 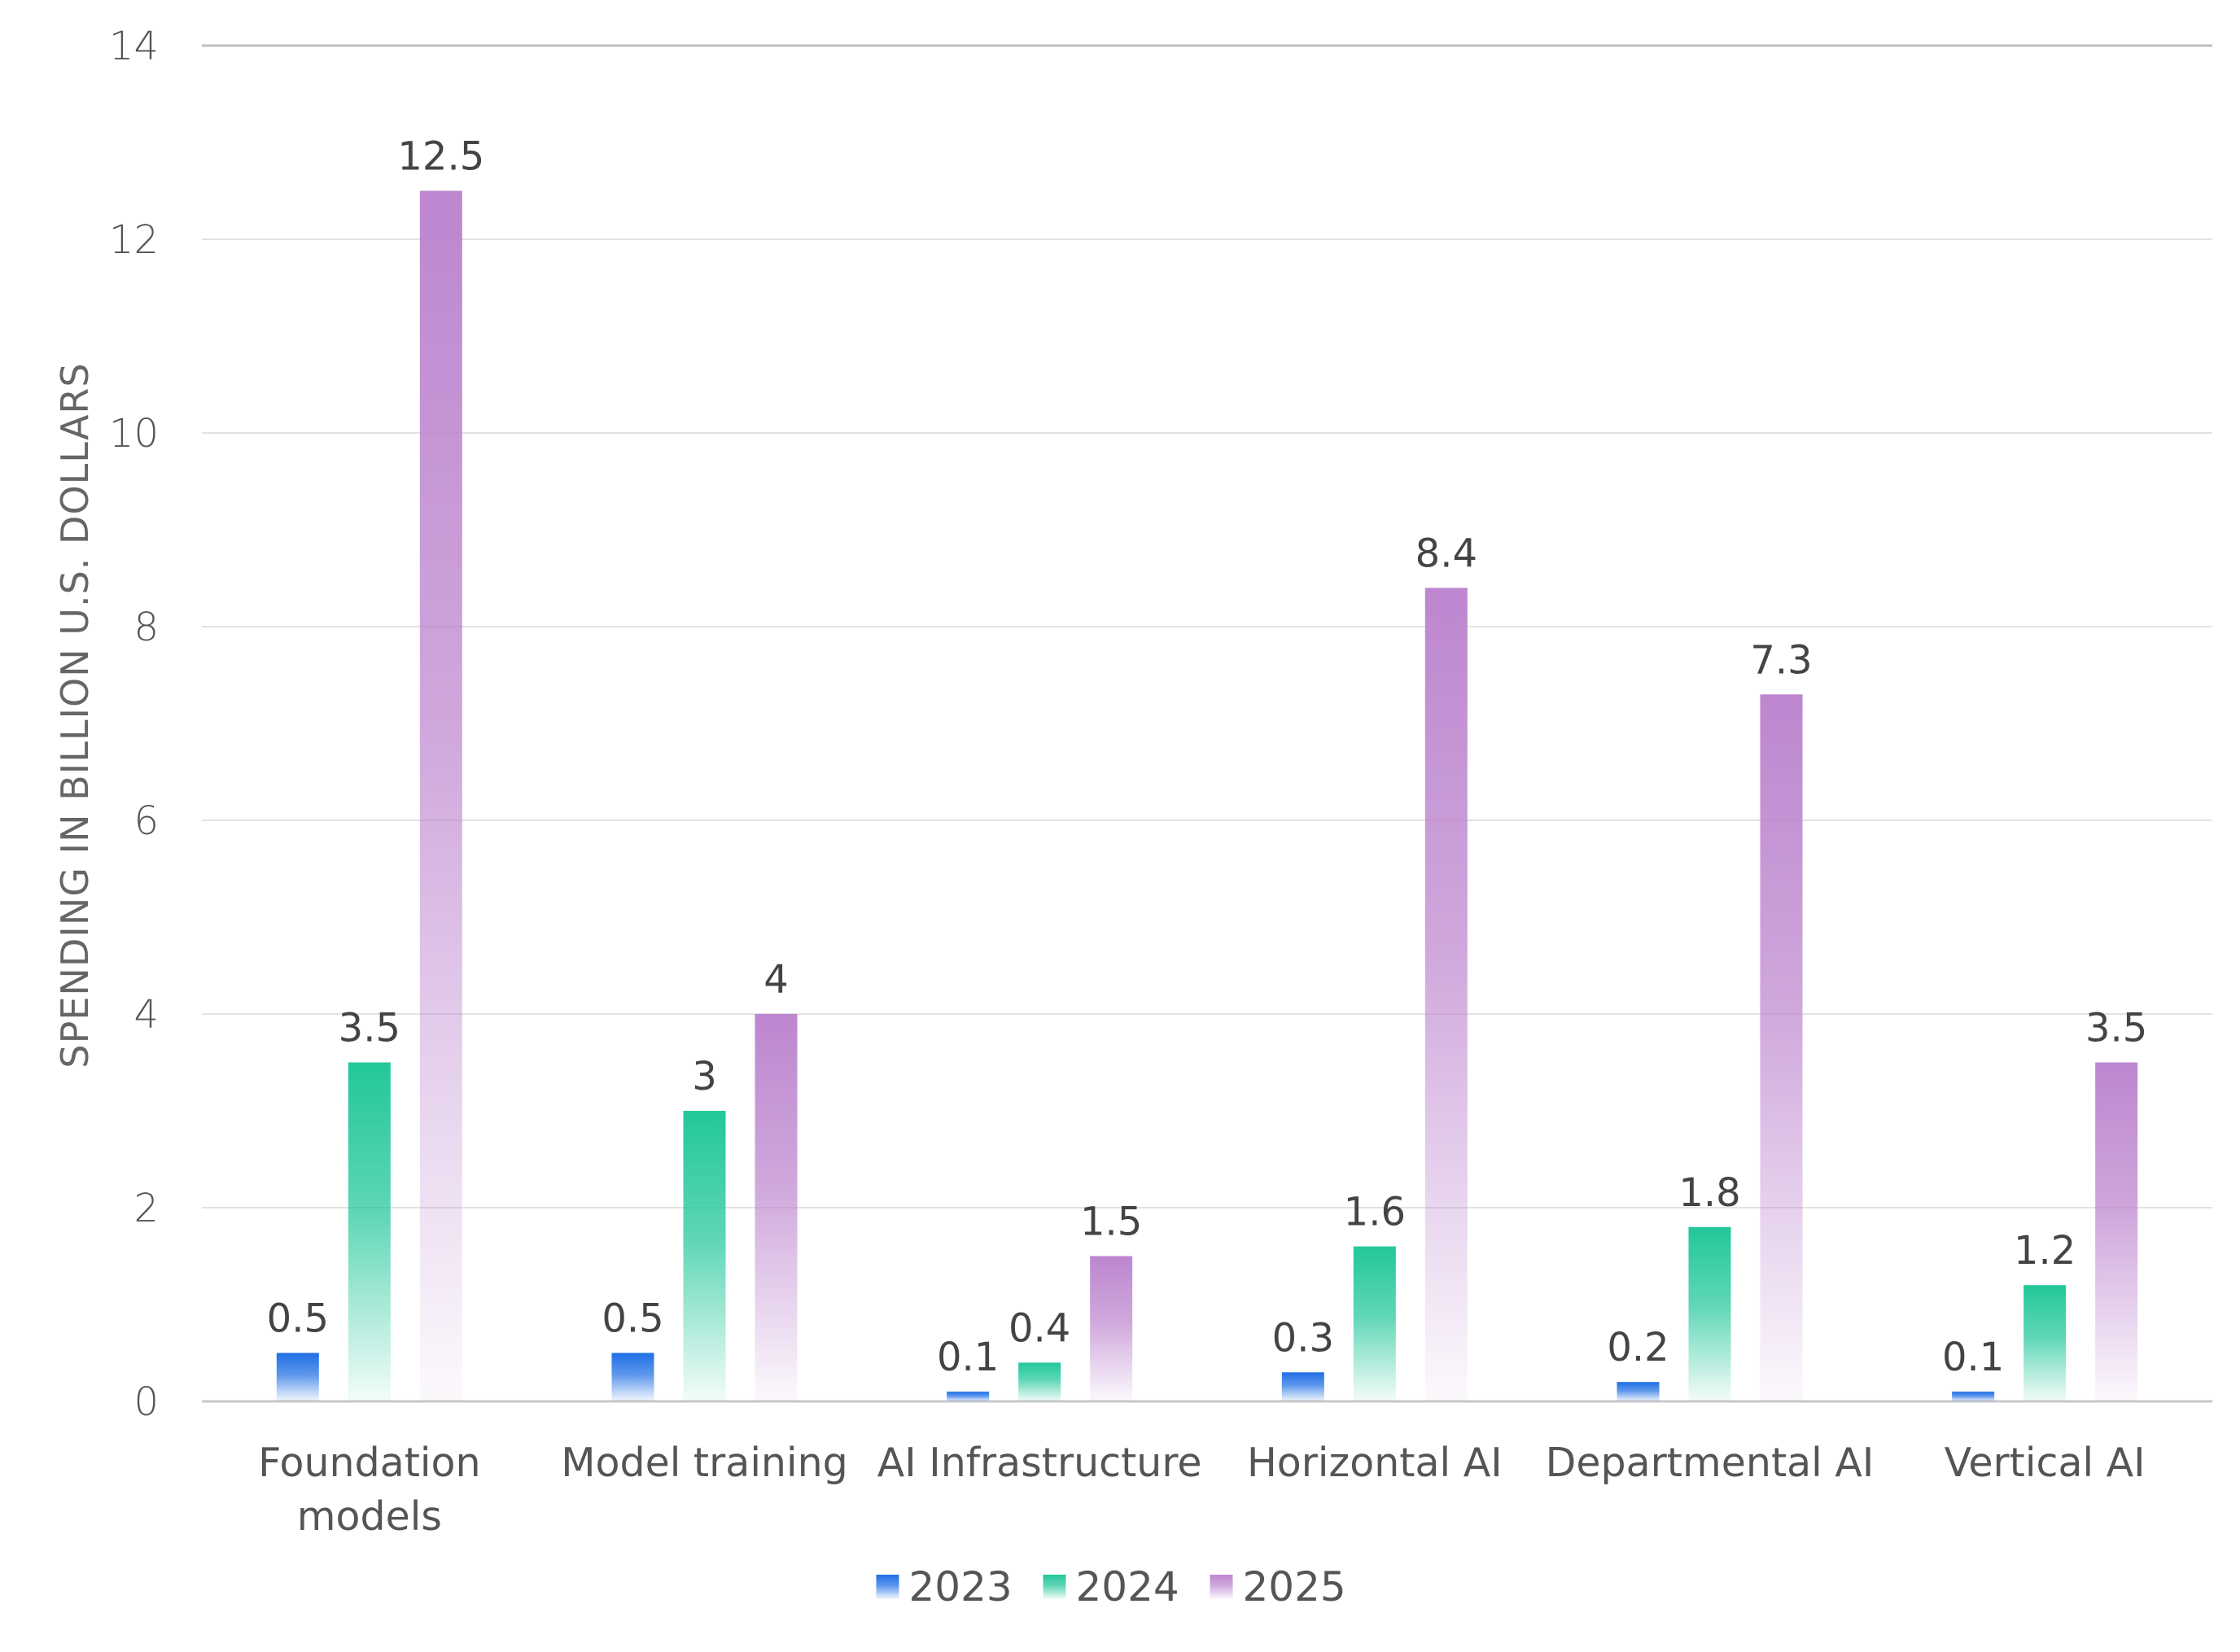 What do you see at coordinates (968, 1357) in the screenshot?
I see `data-label-2023-2: 0.1` at bounding box center [968, 1357].